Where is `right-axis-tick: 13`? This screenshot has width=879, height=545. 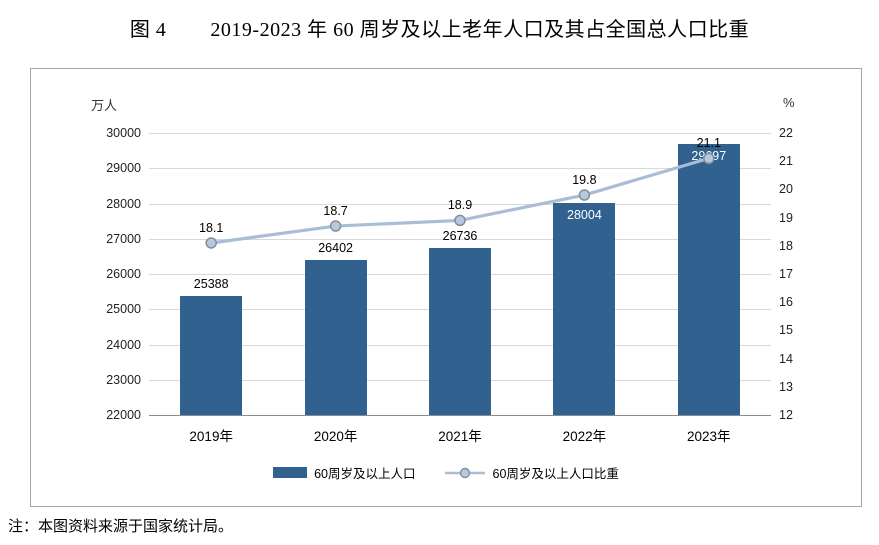
right-axis-tick: 13 is located at coordinates (786, 386).